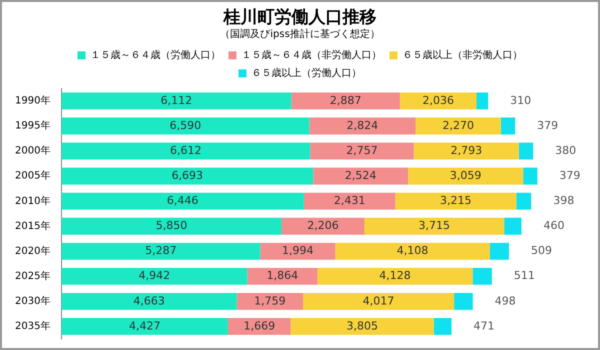 The height and width of the screenshot is (350, 600). I want to click on data-label: 511, so click(524, 275).